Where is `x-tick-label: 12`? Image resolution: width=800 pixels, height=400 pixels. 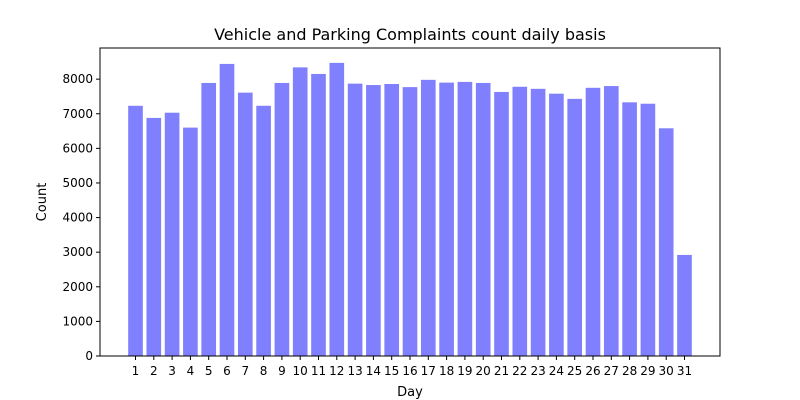
x-tick-label: 12 is located at coordinates (336, 371).